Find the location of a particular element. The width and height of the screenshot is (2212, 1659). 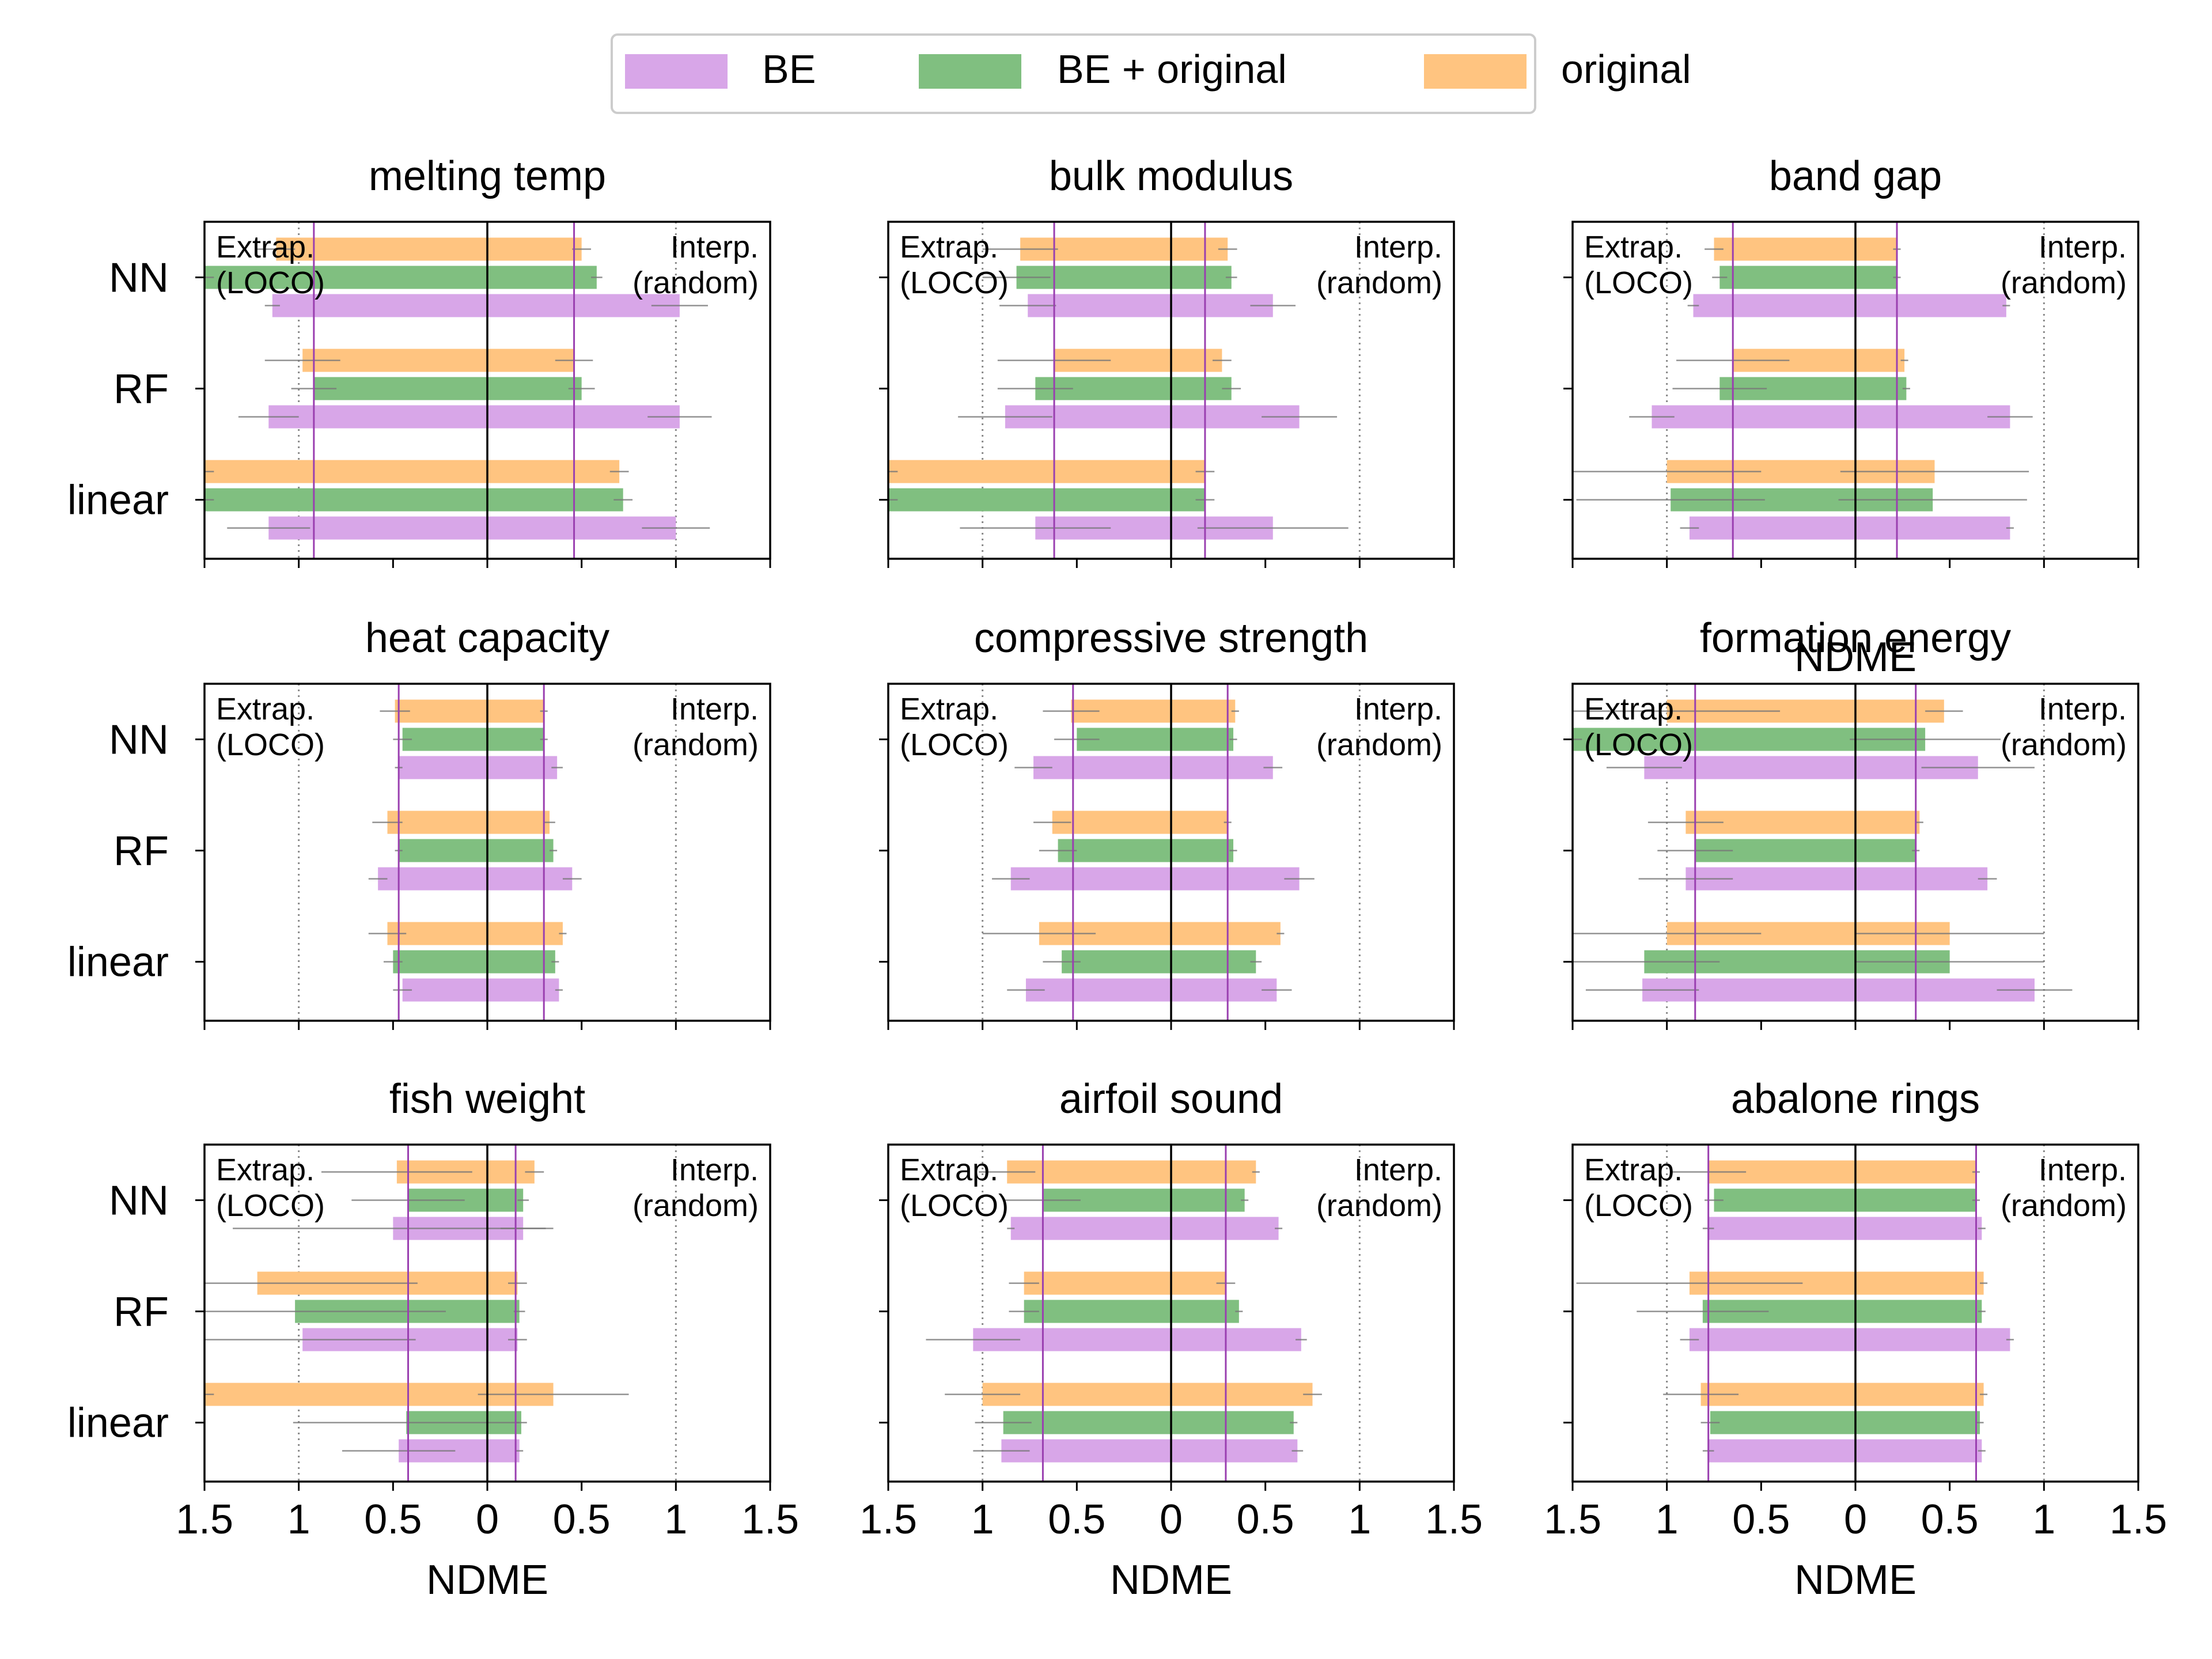

legend-frame is located at coordinates (1073, 73).